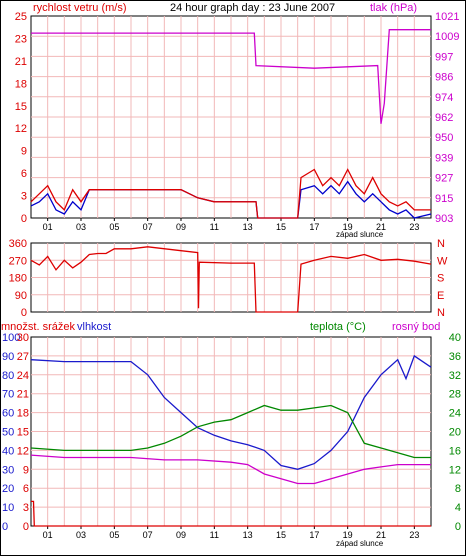 Image resolution: width=466 pixels, height=556 pixels. Describe the element at coordinates (416, 327) in the screenshot. I see `panel3-dewpoint-label: rosný bod` at that location.